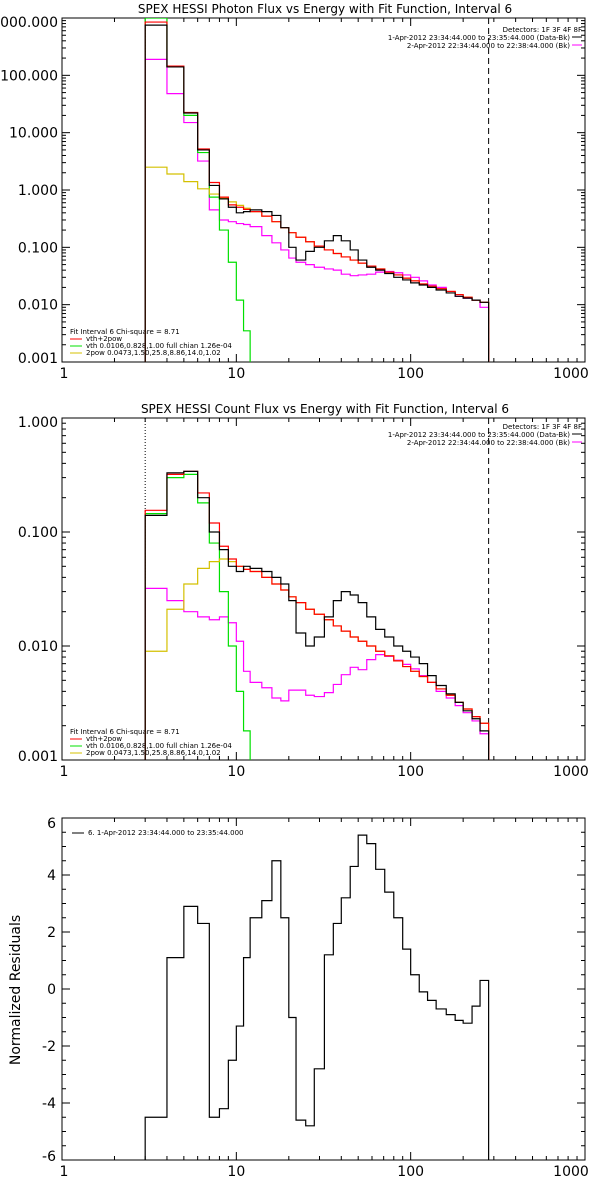 This screenshot has height=1200, width=600. I want to click on photon-fit-text: Fit Interval 6 Chi-square = 8.71, so click(125, 332).